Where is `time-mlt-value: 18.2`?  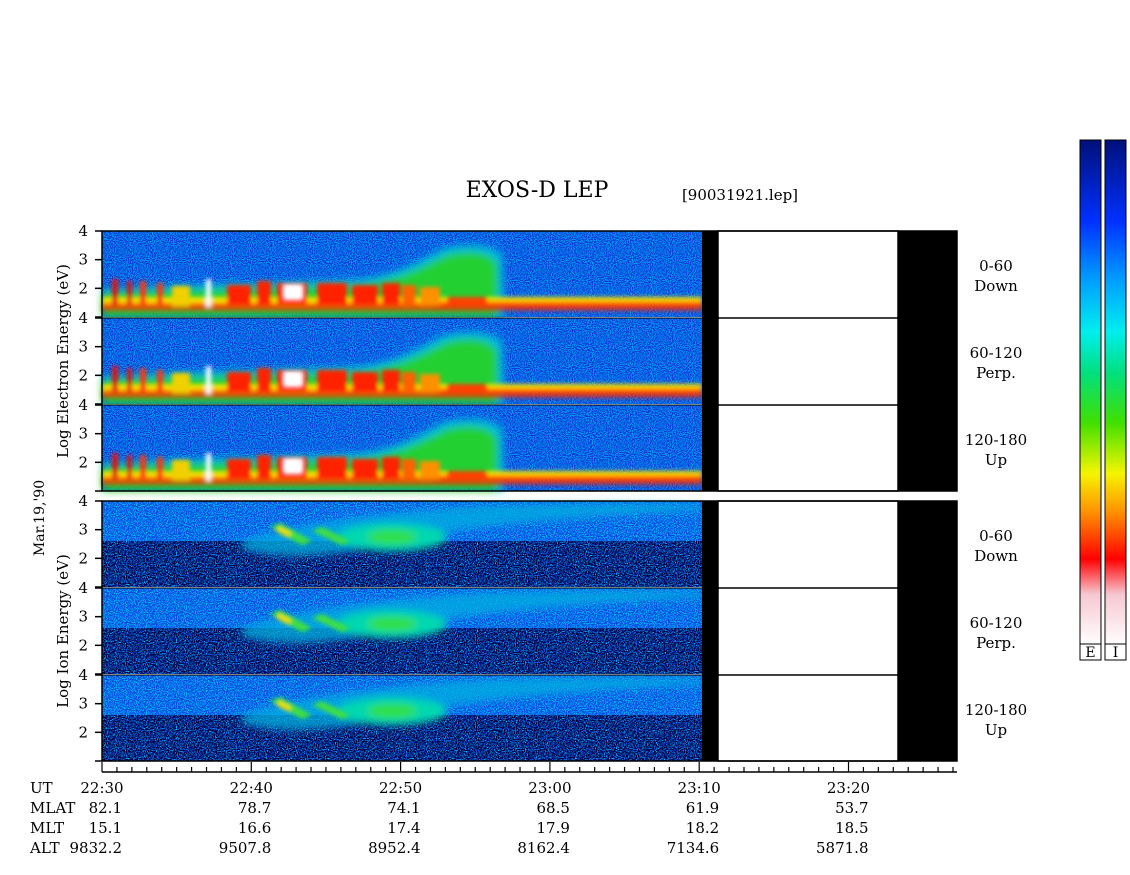
time-mlt-value: 18.2 is located at coordinates (702, 828).